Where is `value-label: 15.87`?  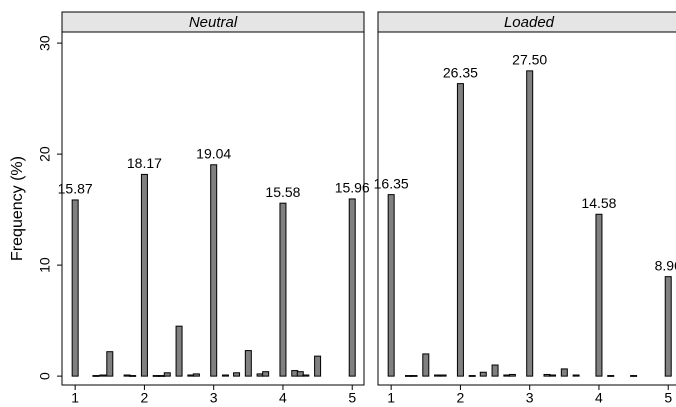 value-label: 15.87 is located at coordinates (75, 189).